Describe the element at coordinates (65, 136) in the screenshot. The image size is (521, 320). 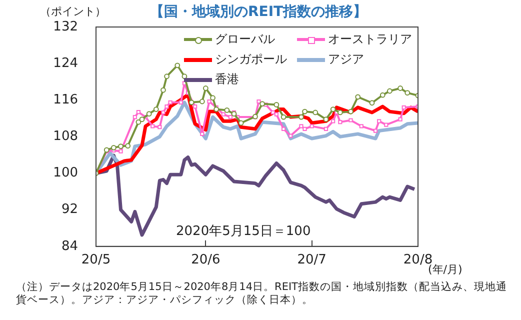
I see `y-tick-label: 108` at that location.